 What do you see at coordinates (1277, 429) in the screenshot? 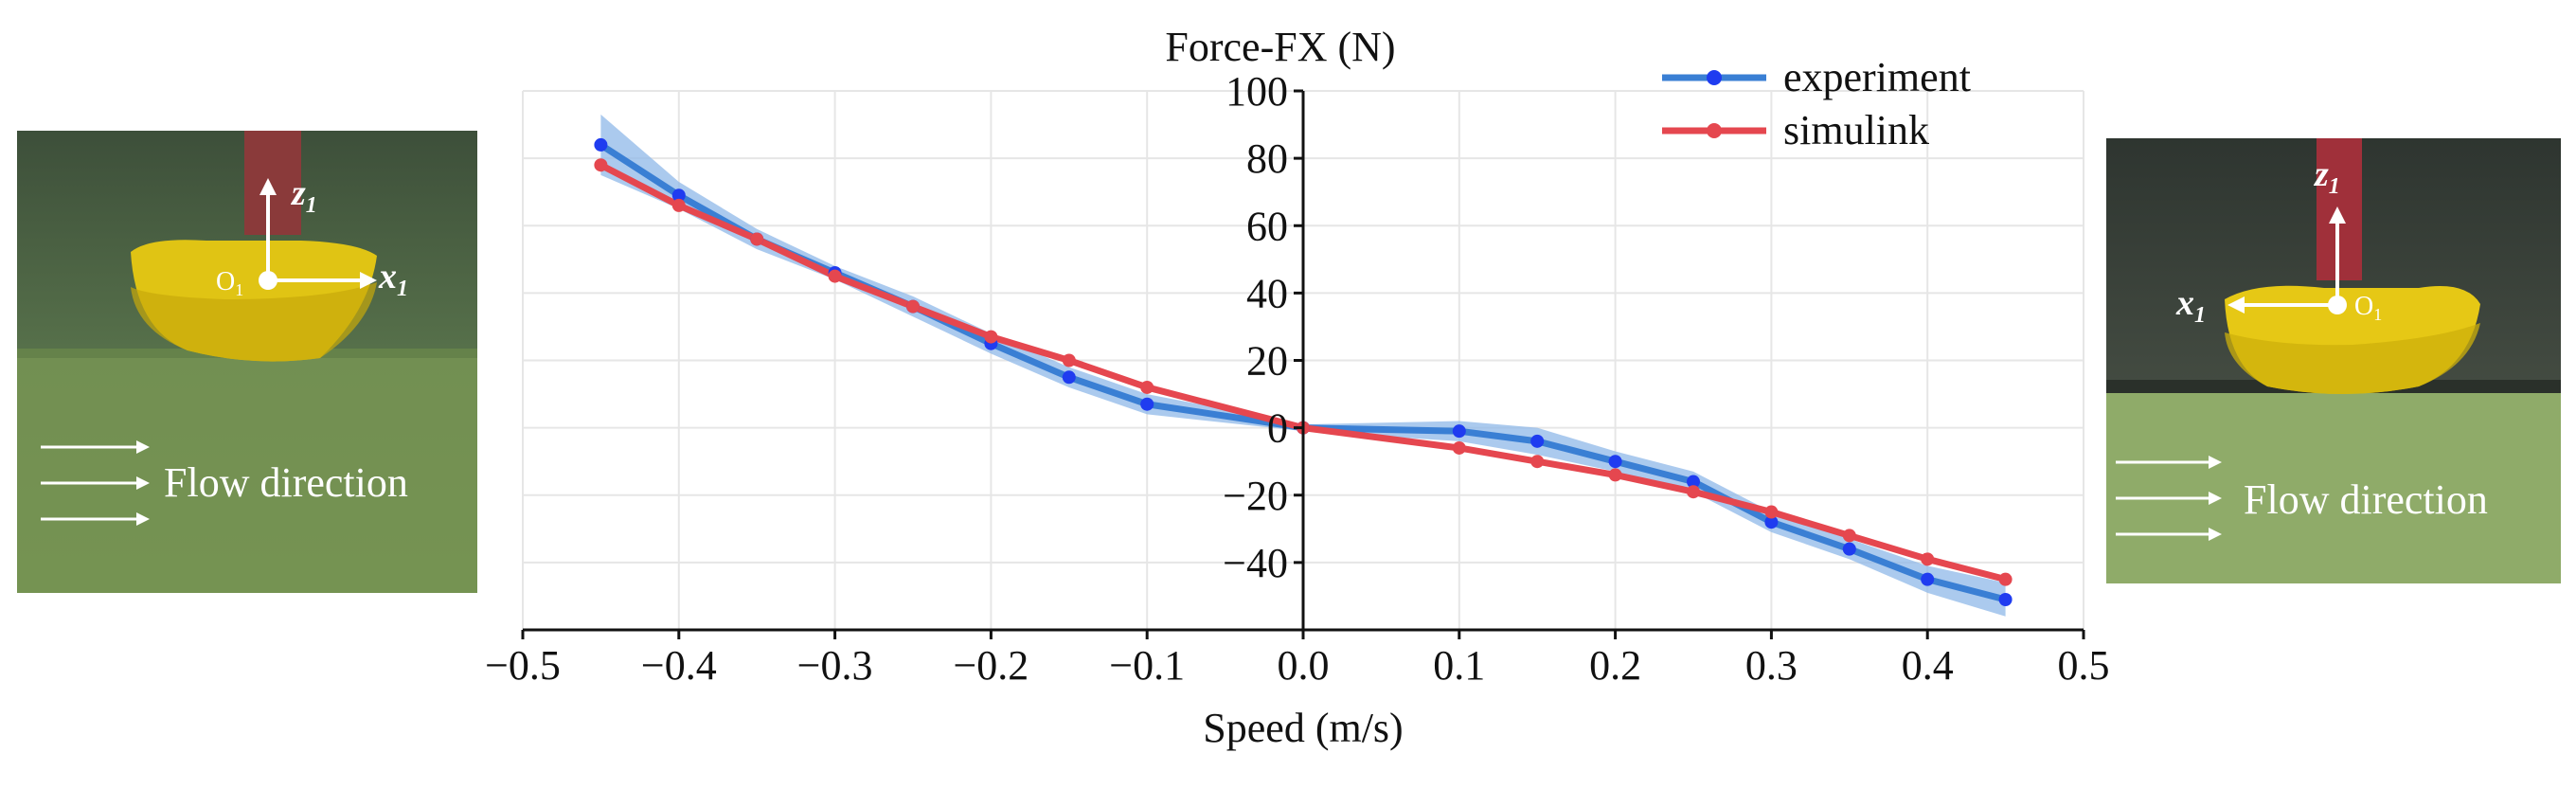
I see `y-tick-label: 0` at bounding box center [1277, 429].